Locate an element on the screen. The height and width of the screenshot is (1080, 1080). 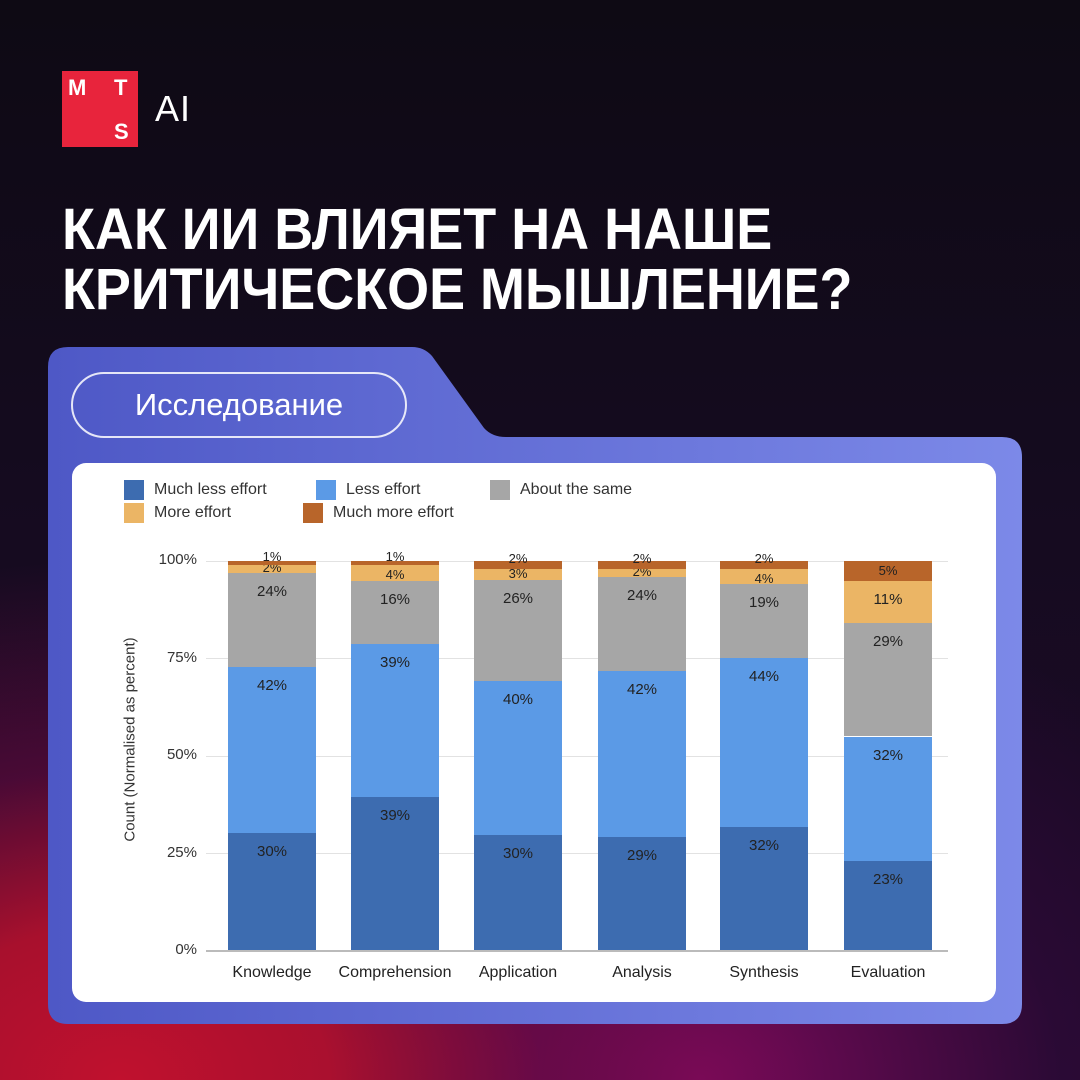
legend-label: About the same is located at coordinates (576, 489).